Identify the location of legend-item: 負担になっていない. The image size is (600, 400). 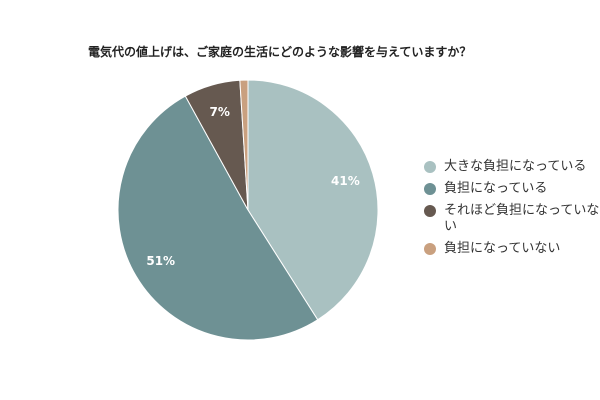
(512, 249).